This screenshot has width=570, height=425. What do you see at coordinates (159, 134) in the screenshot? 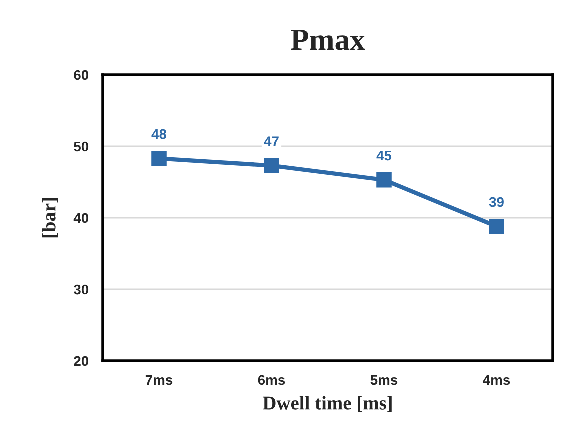
I see `data-label: 48` at bounding box center [159, 134].